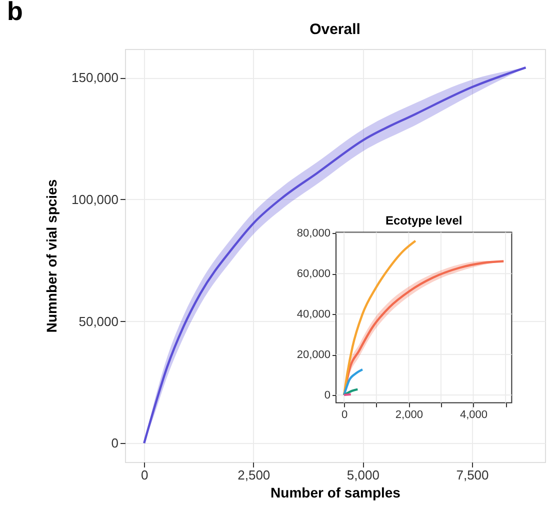  What do you see at coordinates (52, 256) in the screenshot?
I see `y-axis-title: Numnber of vial spcies` at bounding box center [52, 256].